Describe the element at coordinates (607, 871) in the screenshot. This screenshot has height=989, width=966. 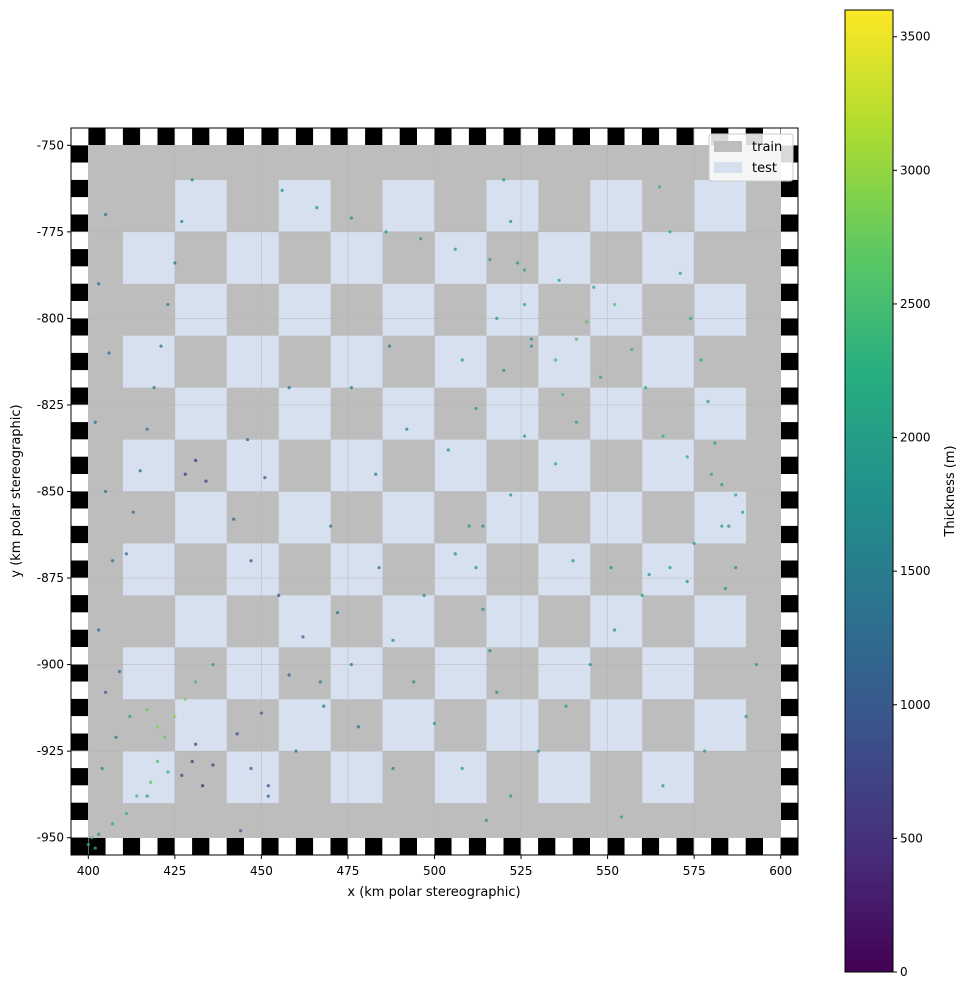
I see `x-tick-label: 550` at that location.